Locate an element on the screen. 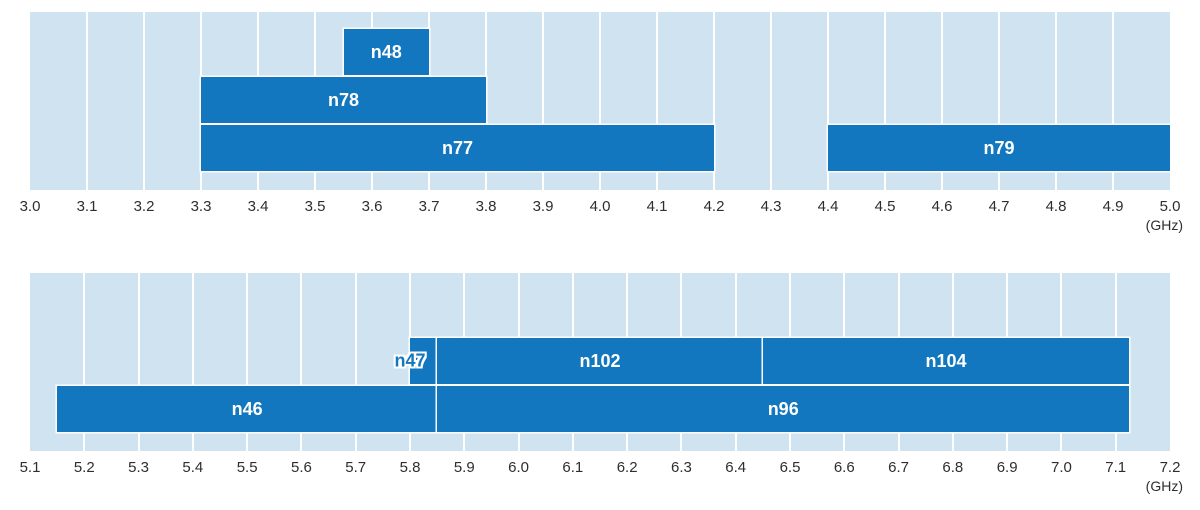 The height and width of the screenshot is (510, 1200). axis-tick-label: 6.3 is located at coordinates (681, 467).